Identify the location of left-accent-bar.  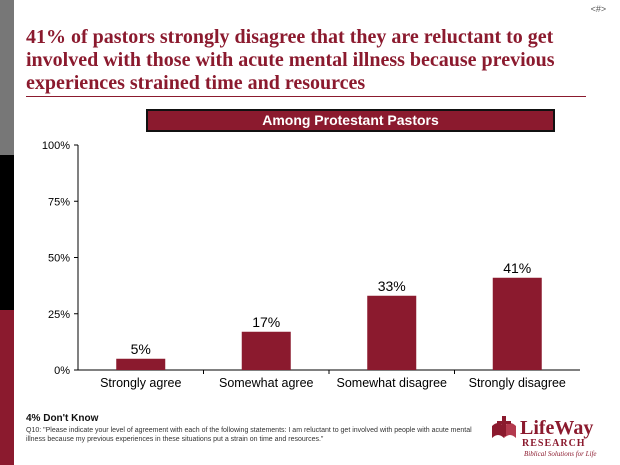
(7, 232).